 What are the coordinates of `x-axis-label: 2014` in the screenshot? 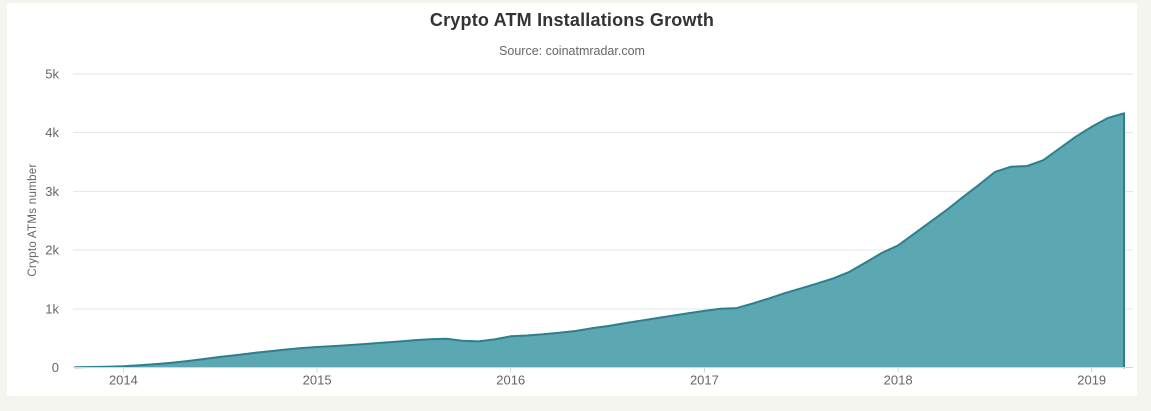 It's located at (123, 380).